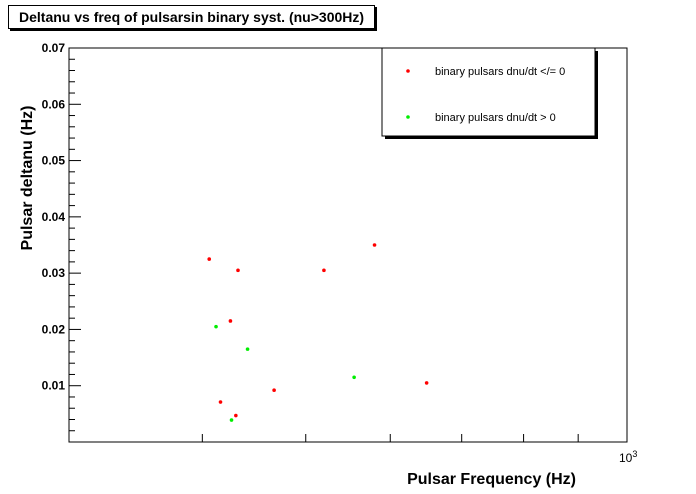 This screenshot has width=696, height=494. What do you see at coordinates (54, 329) in the screenshot?
I see `y-tick-label: 0.02` at bounding box center [54, 329].